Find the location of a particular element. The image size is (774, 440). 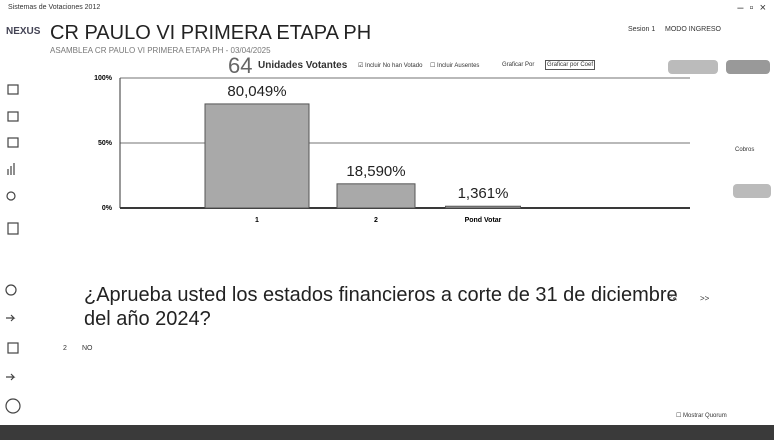

logo: NEXUS is located at coordinates (23, 31).